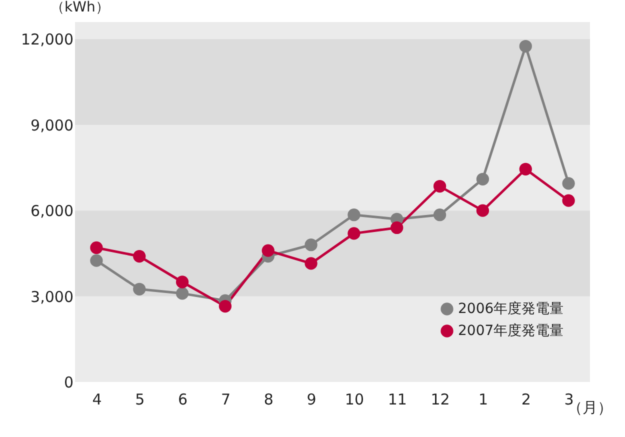 Image resolution: width=625 pixels, height=437 pixels. I want to click on x-tick-label: 5, so click(140, 399).